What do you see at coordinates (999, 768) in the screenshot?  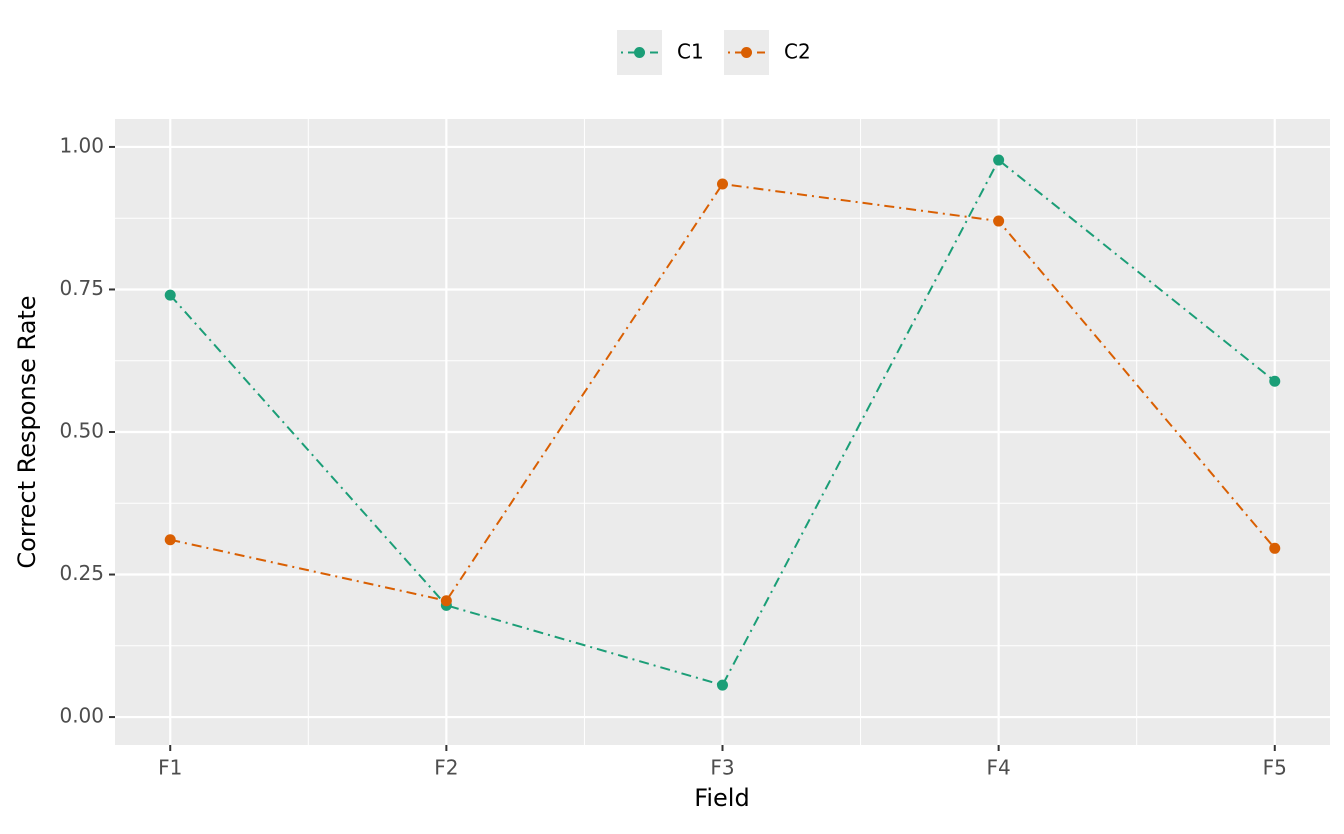 I see `x-tick-label: F4` at bounding box center [999, 768].